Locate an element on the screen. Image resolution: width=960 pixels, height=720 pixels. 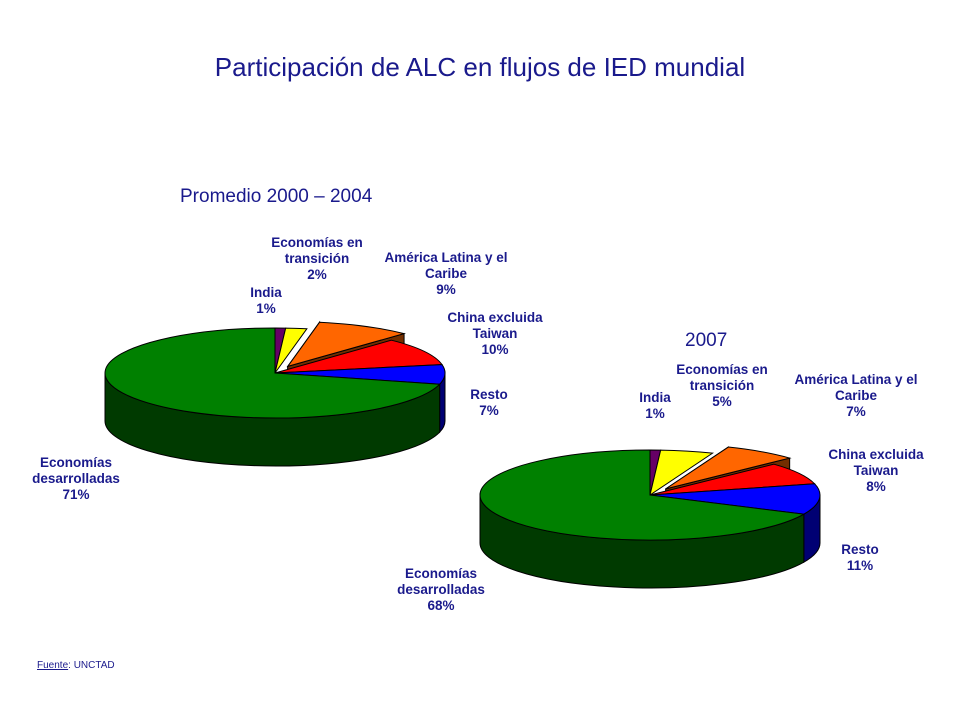
label-desarrolladas-2000-2004: Economías desarrolladas 71% is located at coordinates (76, 478).